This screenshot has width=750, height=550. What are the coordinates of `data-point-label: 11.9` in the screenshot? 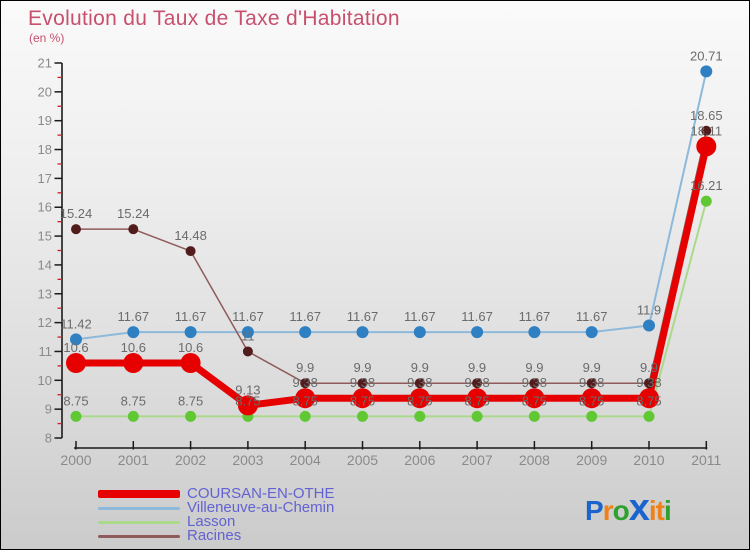 It's located at (649, 310).